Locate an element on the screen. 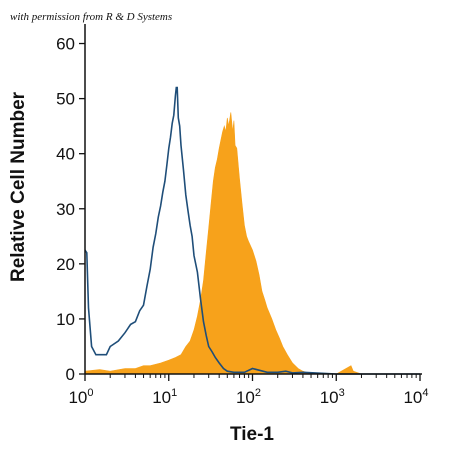  y-axis-ticks: 0 10 20 30 40 50 60 is located at coordinates (70, 209).